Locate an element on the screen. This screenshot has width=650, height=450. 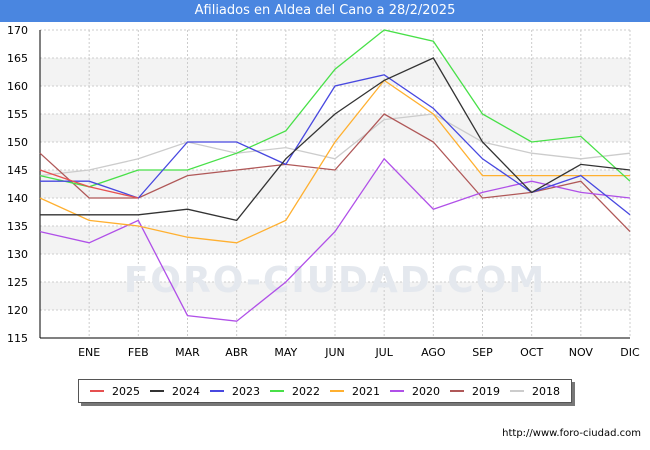
y-tick-label: 130 is located at coordinates (17, 254).